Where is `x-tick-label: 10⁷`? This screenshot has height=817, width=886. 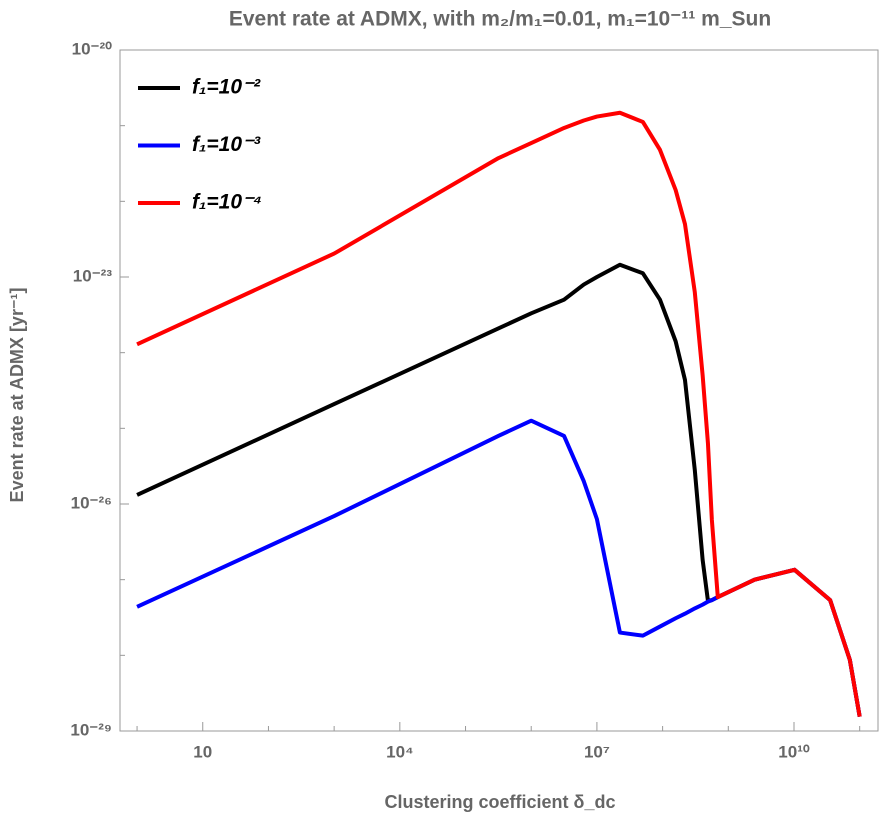
x-tick-label: 10⁷ is located at coordinates (597, 751).